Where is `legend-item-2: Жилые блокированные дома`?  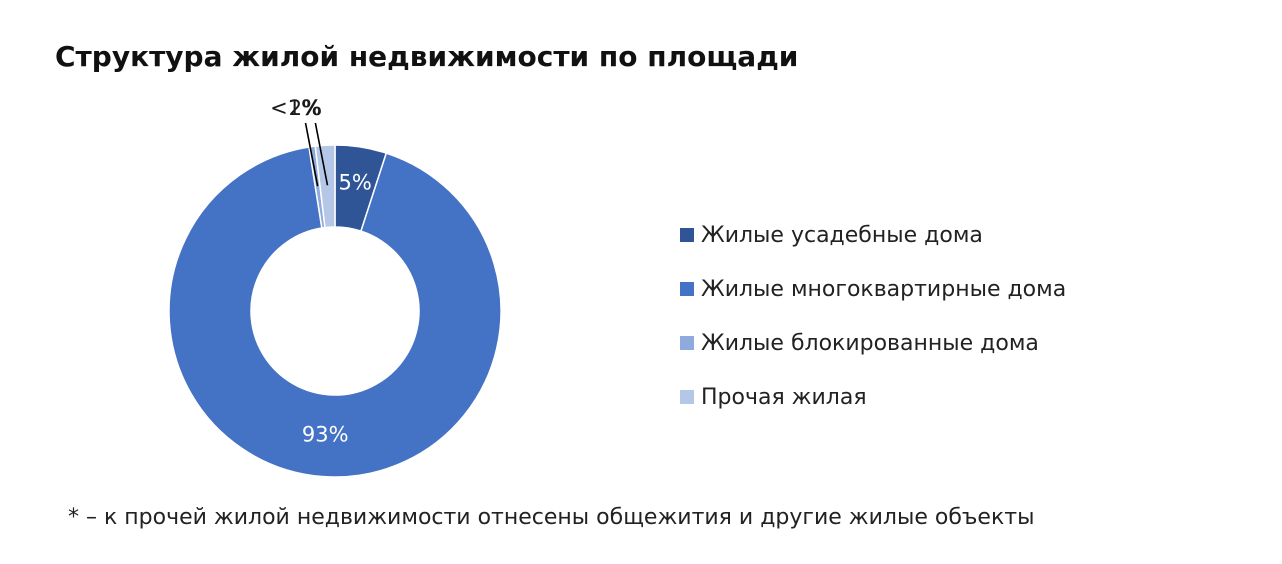 legend-item-2: Жилые блокированные дома is located at coordinates (873, 343).